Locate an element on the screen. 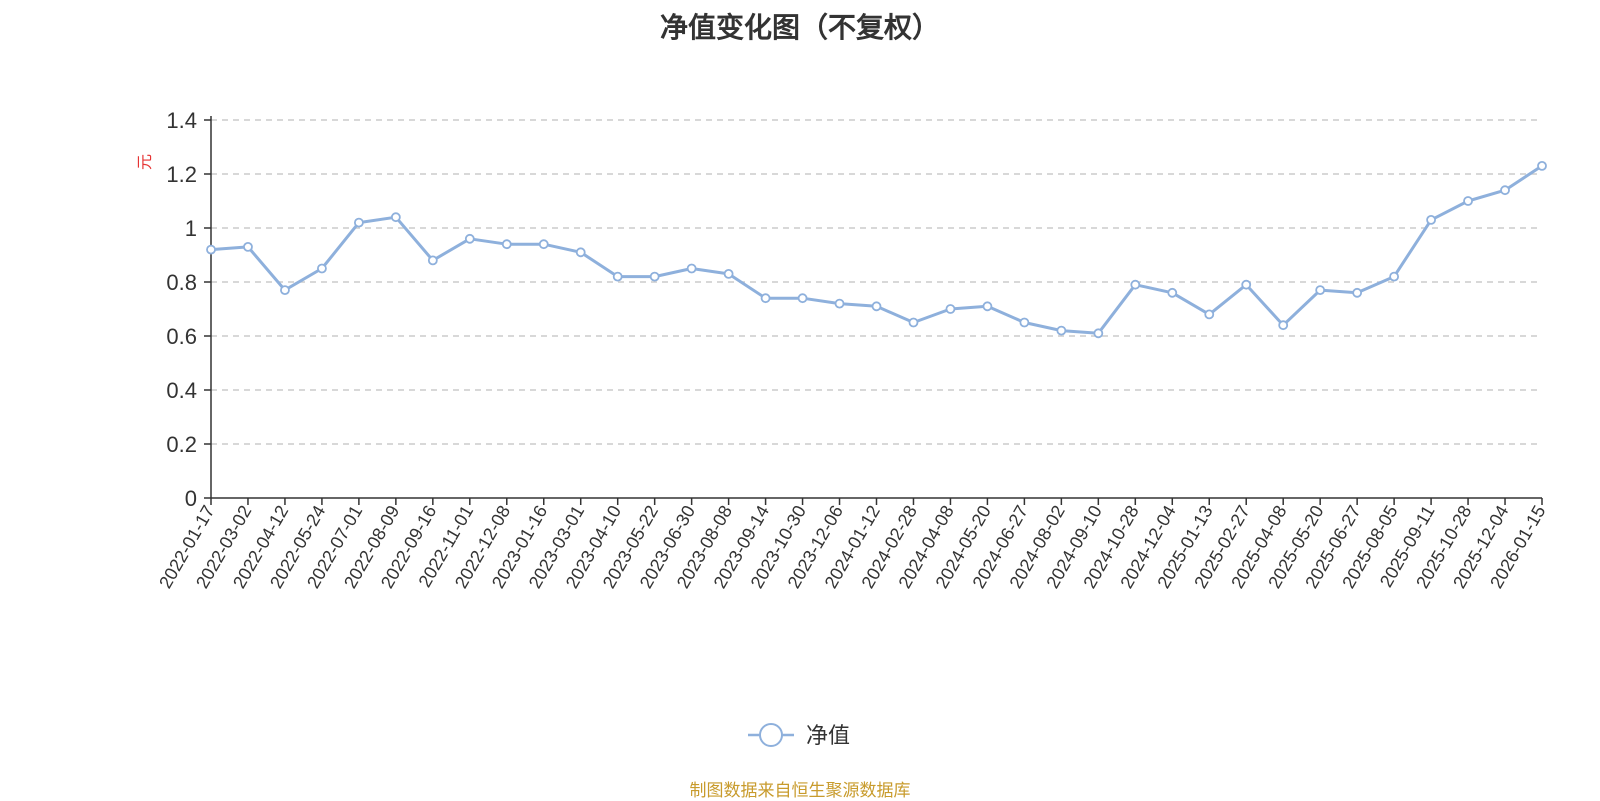 This screenshot has height=801, width=1600. data-source-note: 制图数据来自恒生聚源数据库 is located at coordinates (800, 790).